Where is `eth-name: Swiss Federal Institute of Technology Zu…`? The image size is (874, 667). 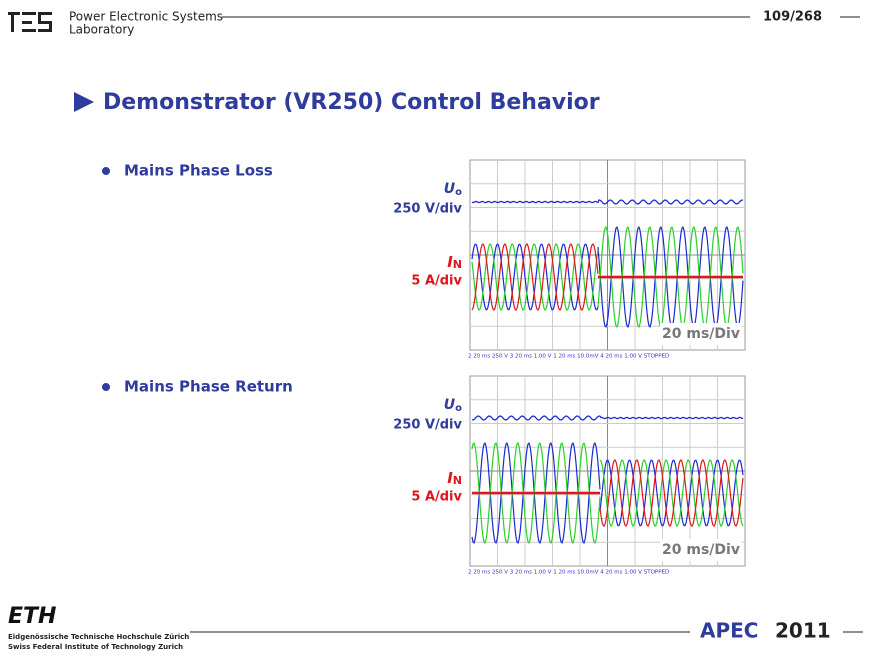
eth-name: Swiss Federal Institute of Technology Zu… is located at coordinates (95, 647).